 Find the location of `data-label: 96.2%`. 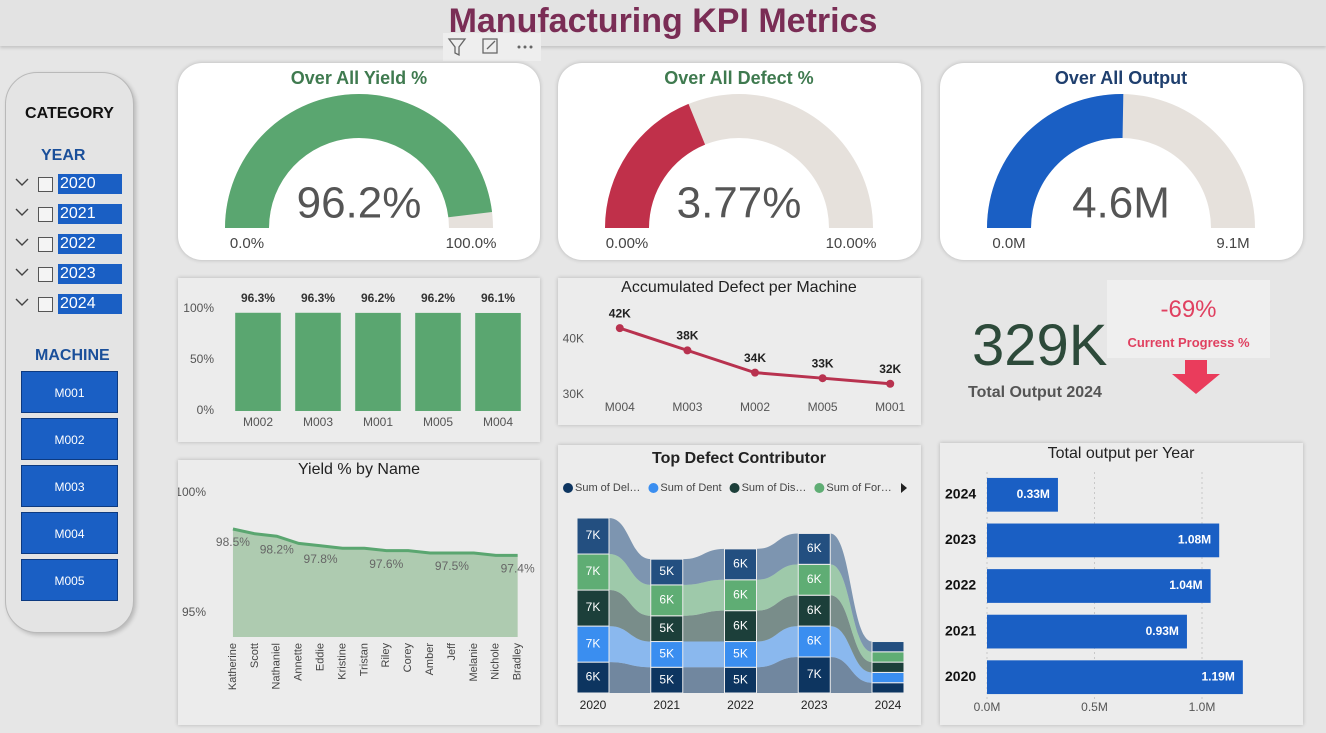

data-label: 96.2% is located at coordinates (438, 298).